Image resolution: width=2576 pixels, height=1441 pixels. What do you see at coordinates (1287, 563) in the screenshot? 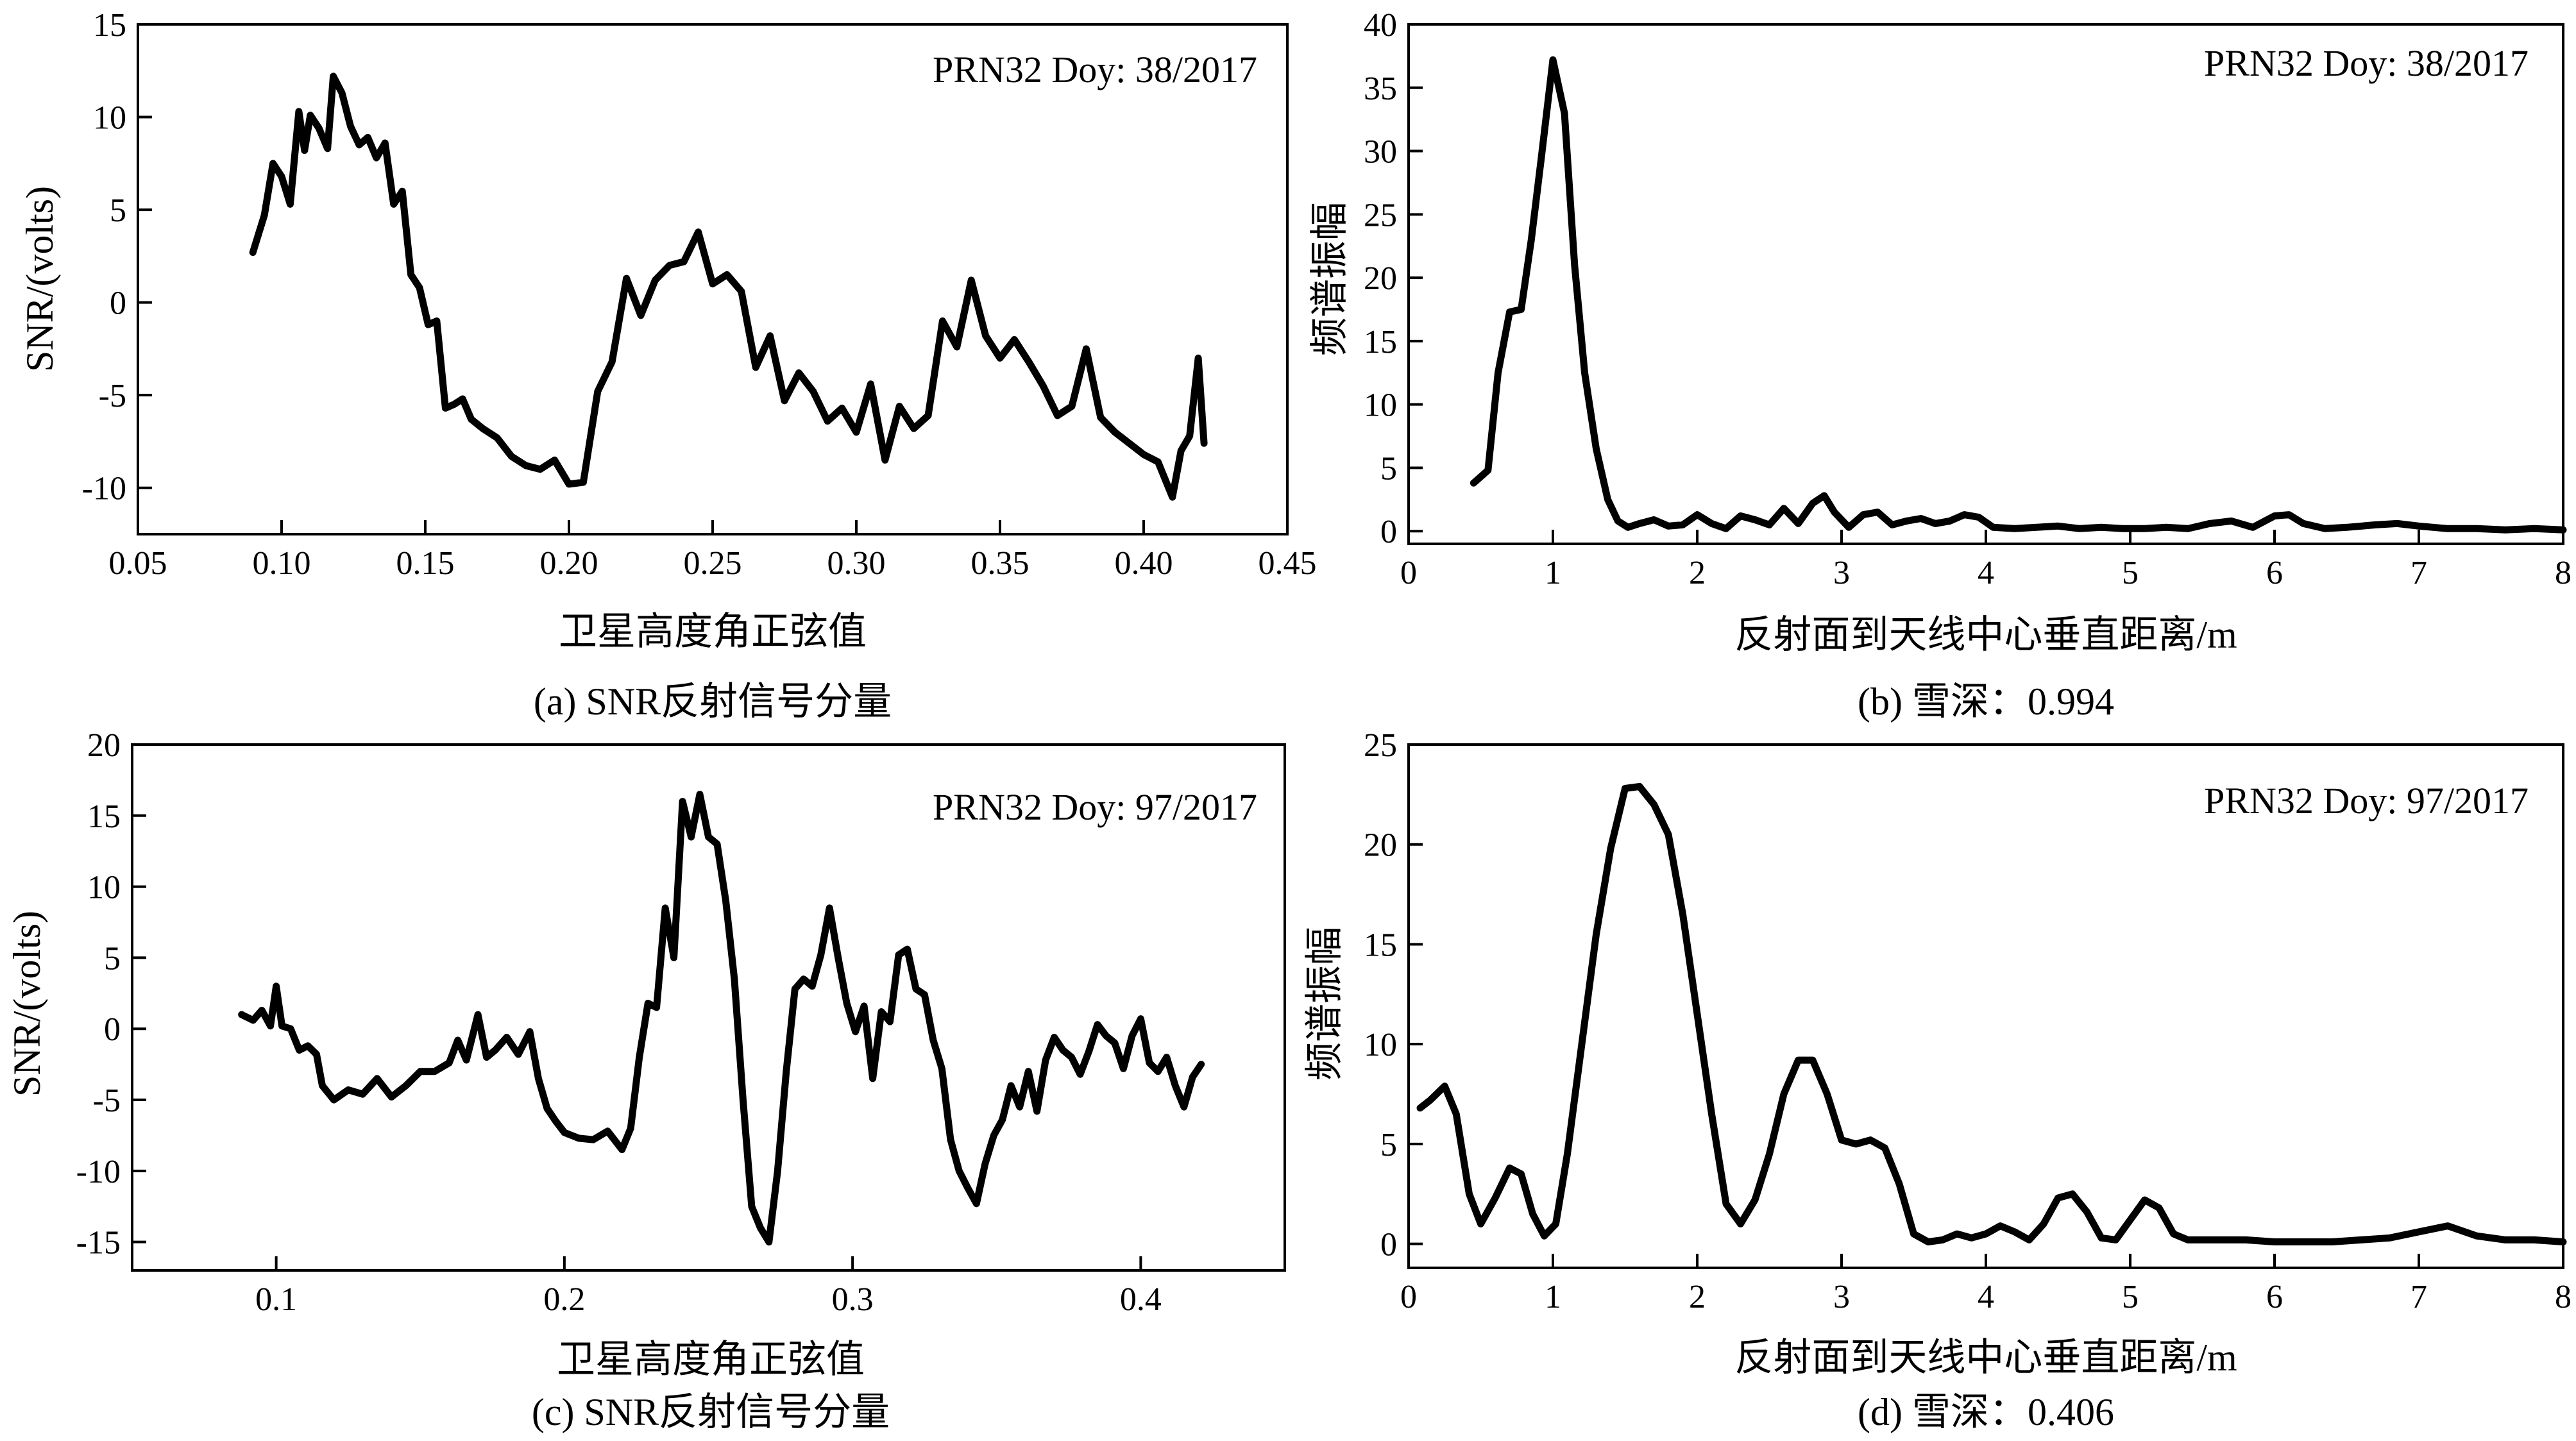
I see `x-tick-label: 0.45` at bounding box center [1287, 563].